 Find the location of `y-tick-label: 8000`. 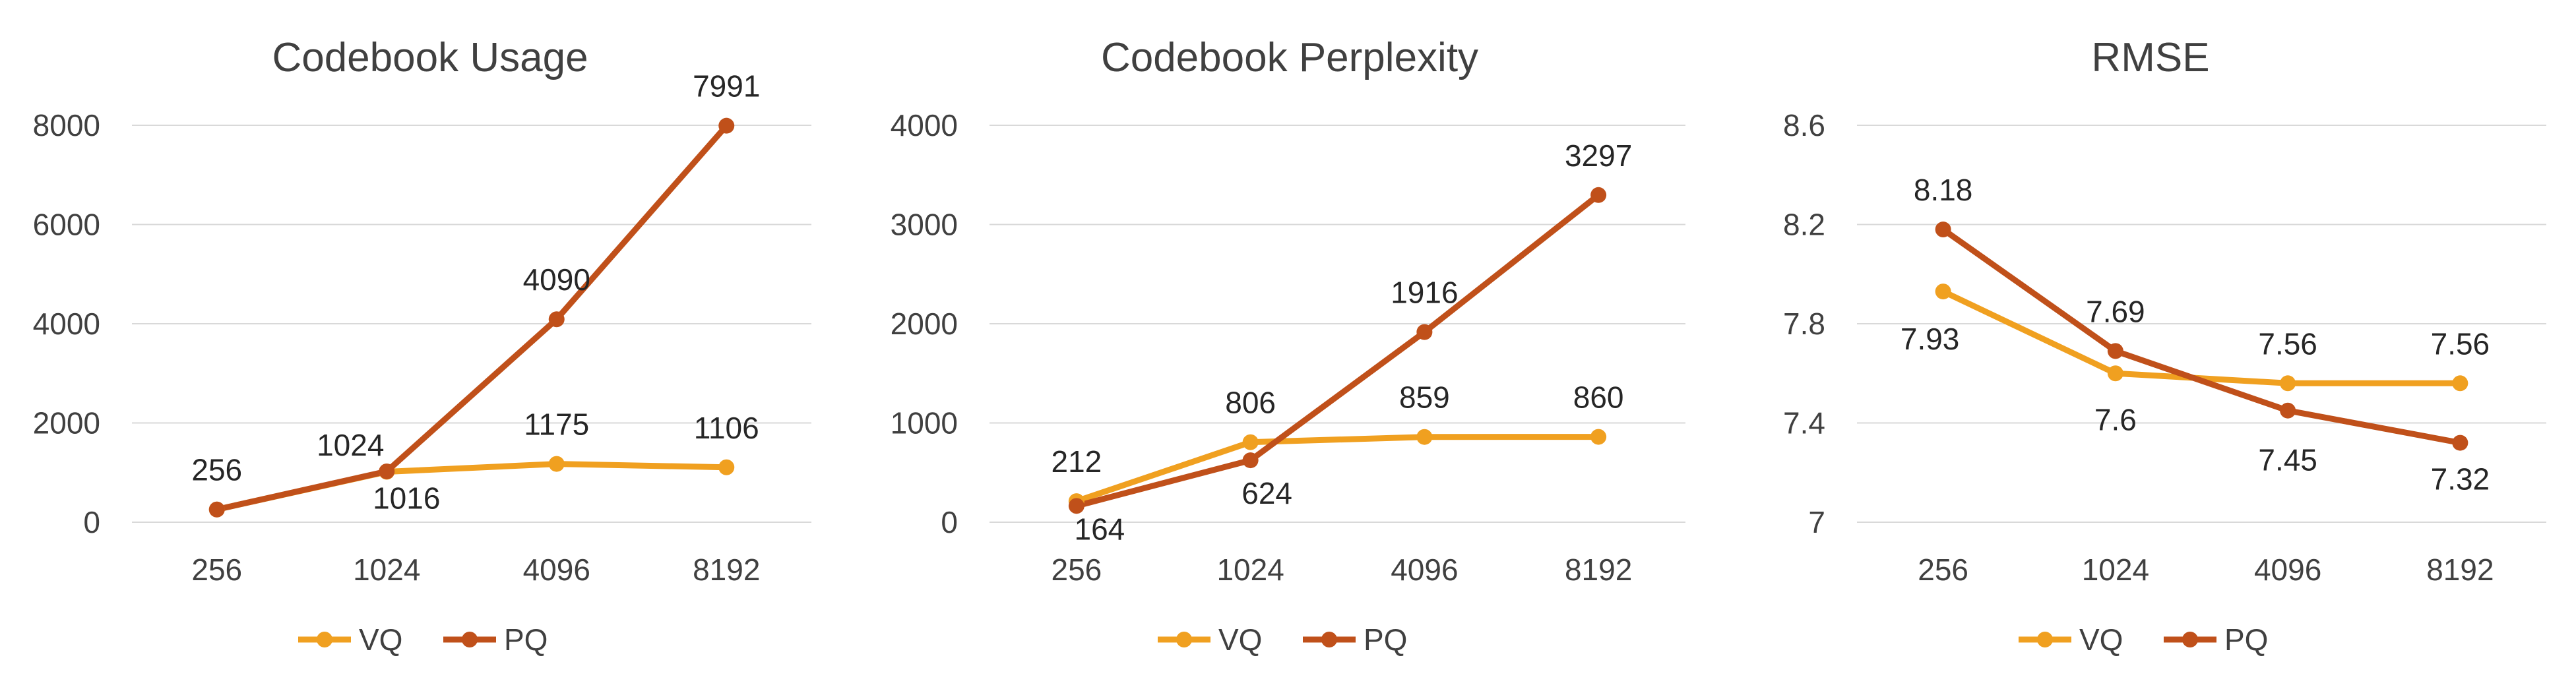

y-tick-label: 8000 is located at coordinates (66, 125).